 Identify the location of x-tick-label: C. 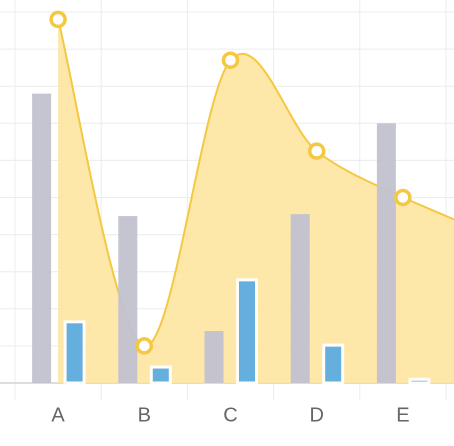
(230, 415).